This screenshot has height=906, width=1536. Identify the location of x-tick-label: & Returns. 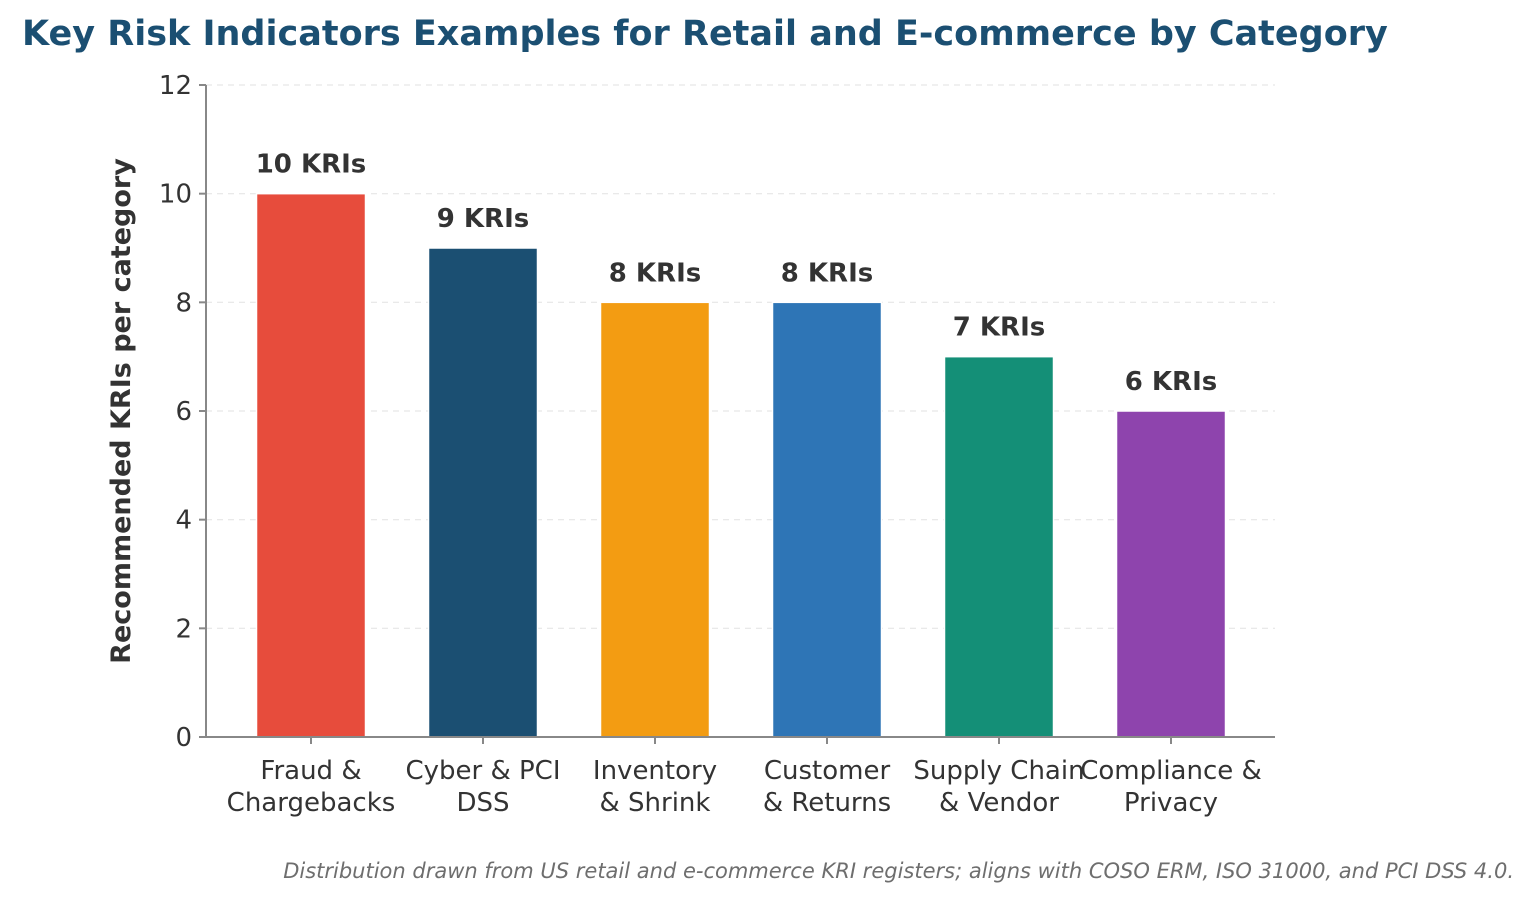
(827, 803).